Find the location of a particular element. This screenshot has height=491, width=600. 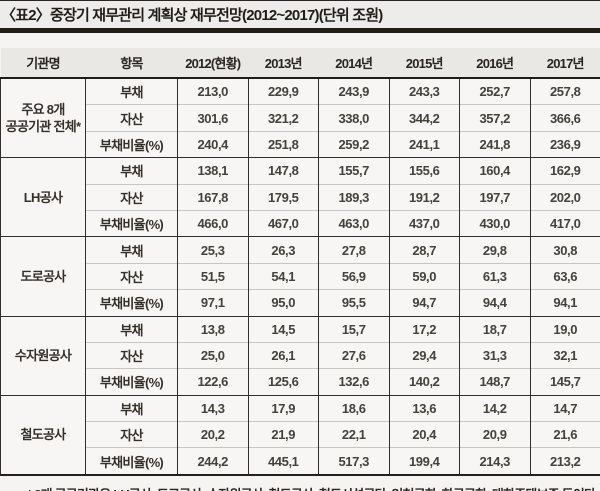

value-cell: 463,0 is located at coordinates (353, 223).